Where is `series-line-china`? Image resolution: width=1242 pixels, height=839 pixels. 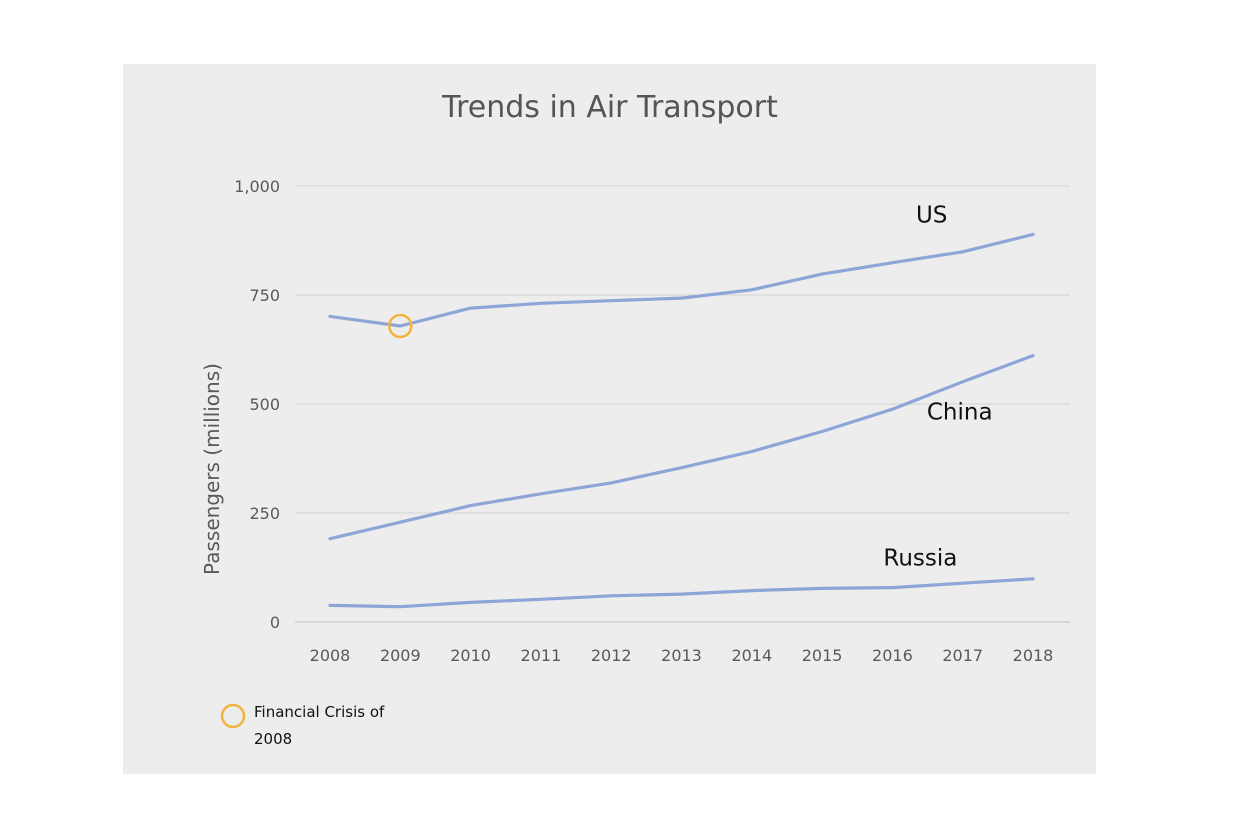
series-line-china is located at coordinates (681, 447).